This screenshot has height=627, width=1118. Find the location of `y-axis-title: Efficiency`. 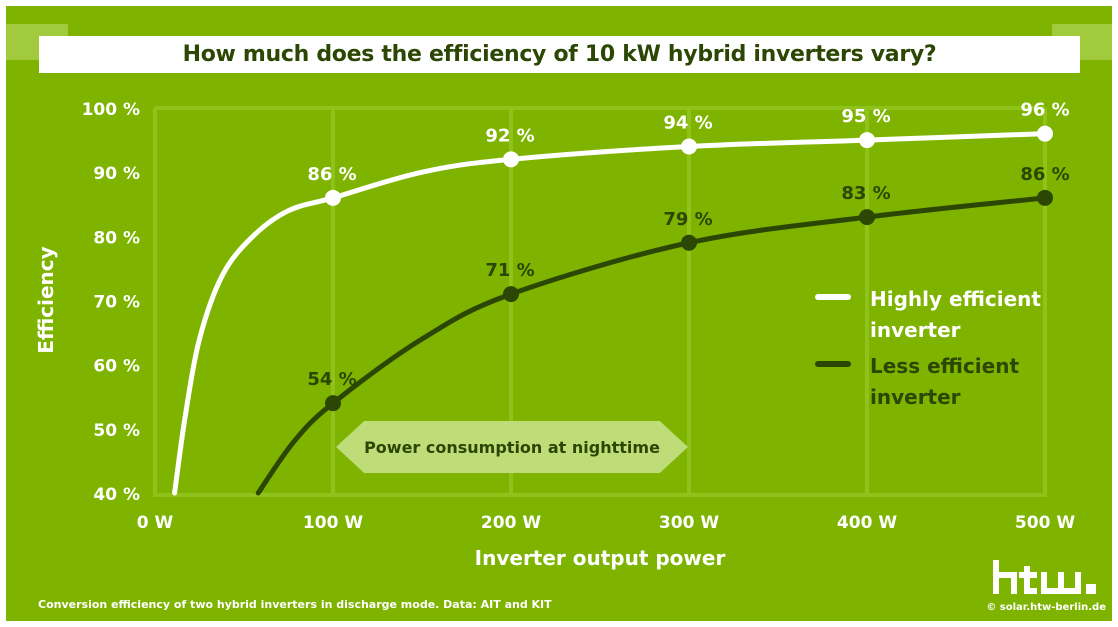

y-axis-title: Efficiency is located at coordinates (46, 299).